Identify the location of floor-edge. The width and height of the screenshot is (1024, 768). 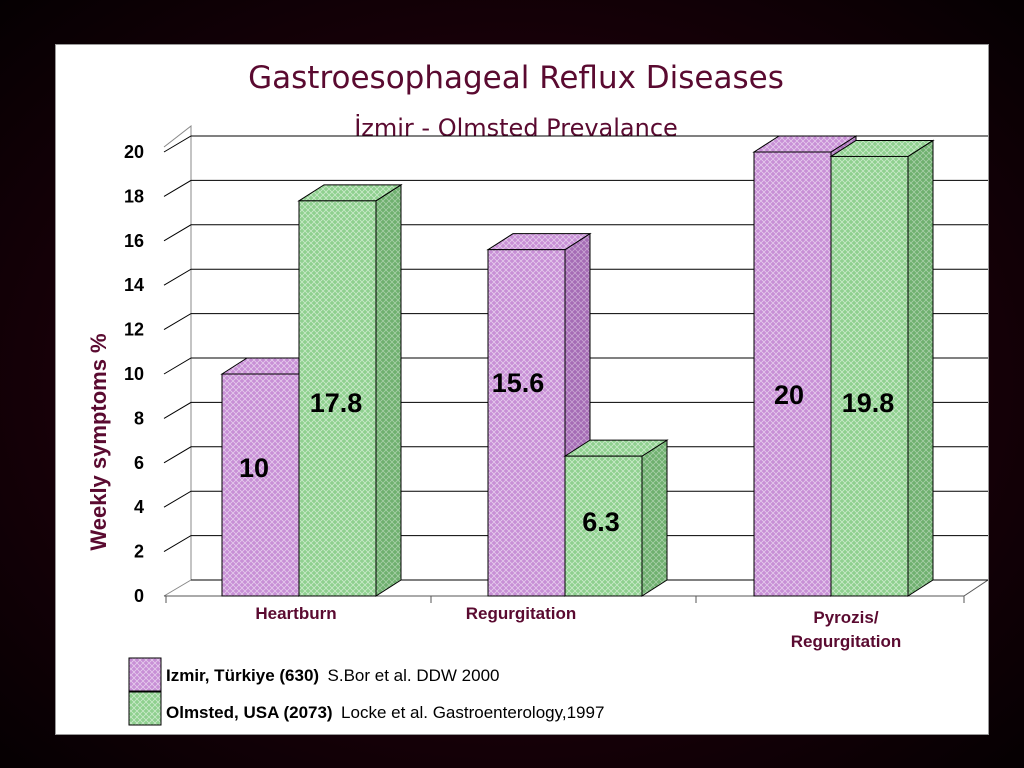
(975, 588).